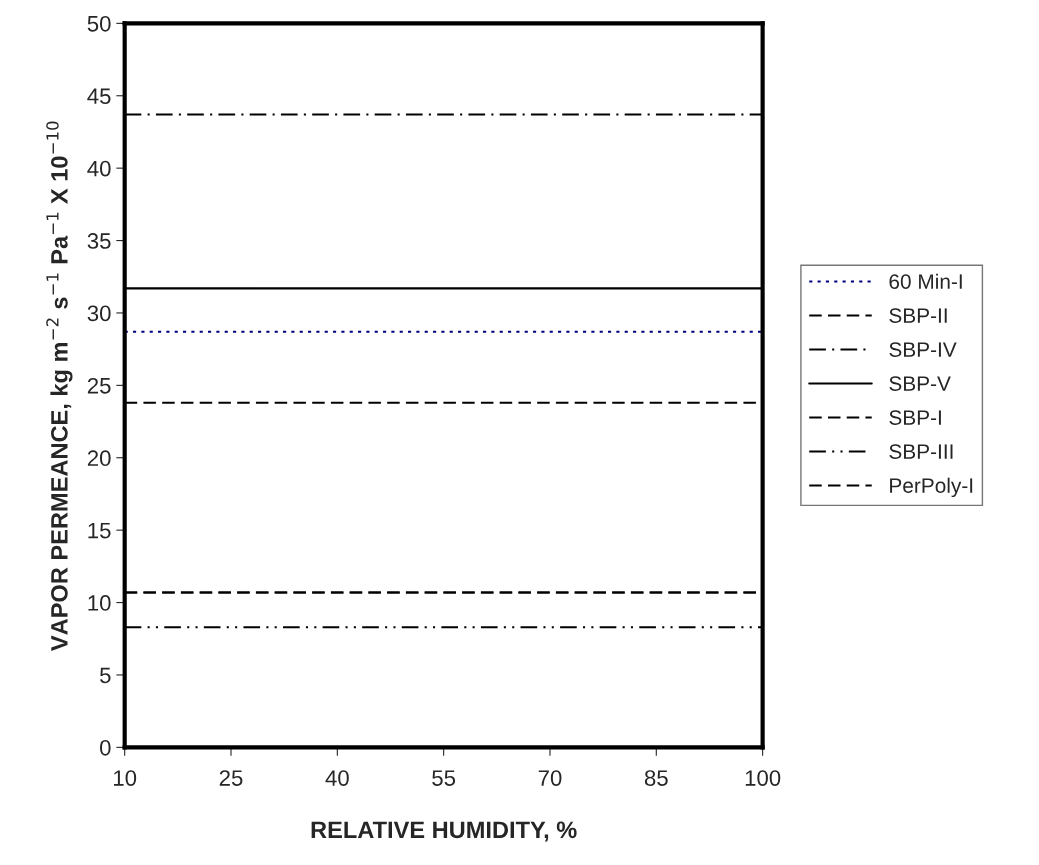 This screenshot has height=865, width=1039. I want to click on legend-label: SBP-II, so click(918, 315).